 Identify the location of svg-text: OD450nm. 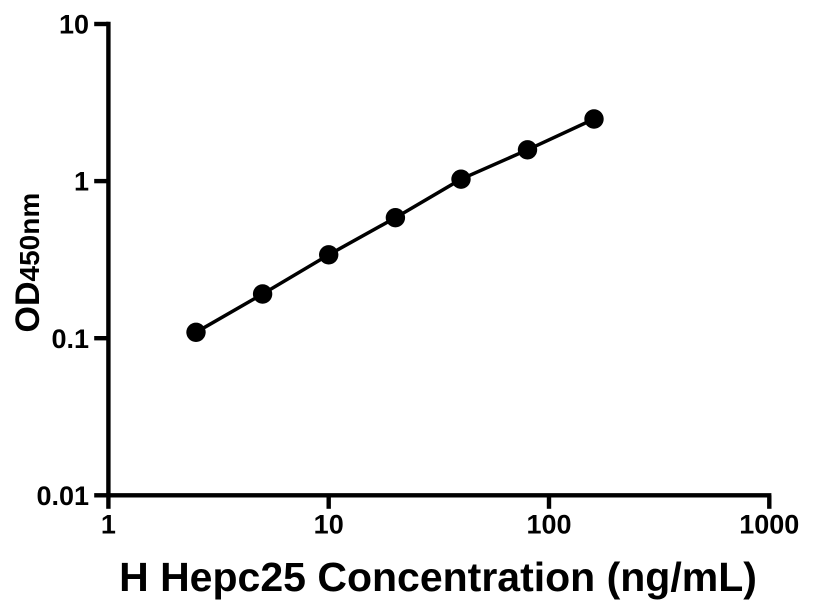
(28, 263).